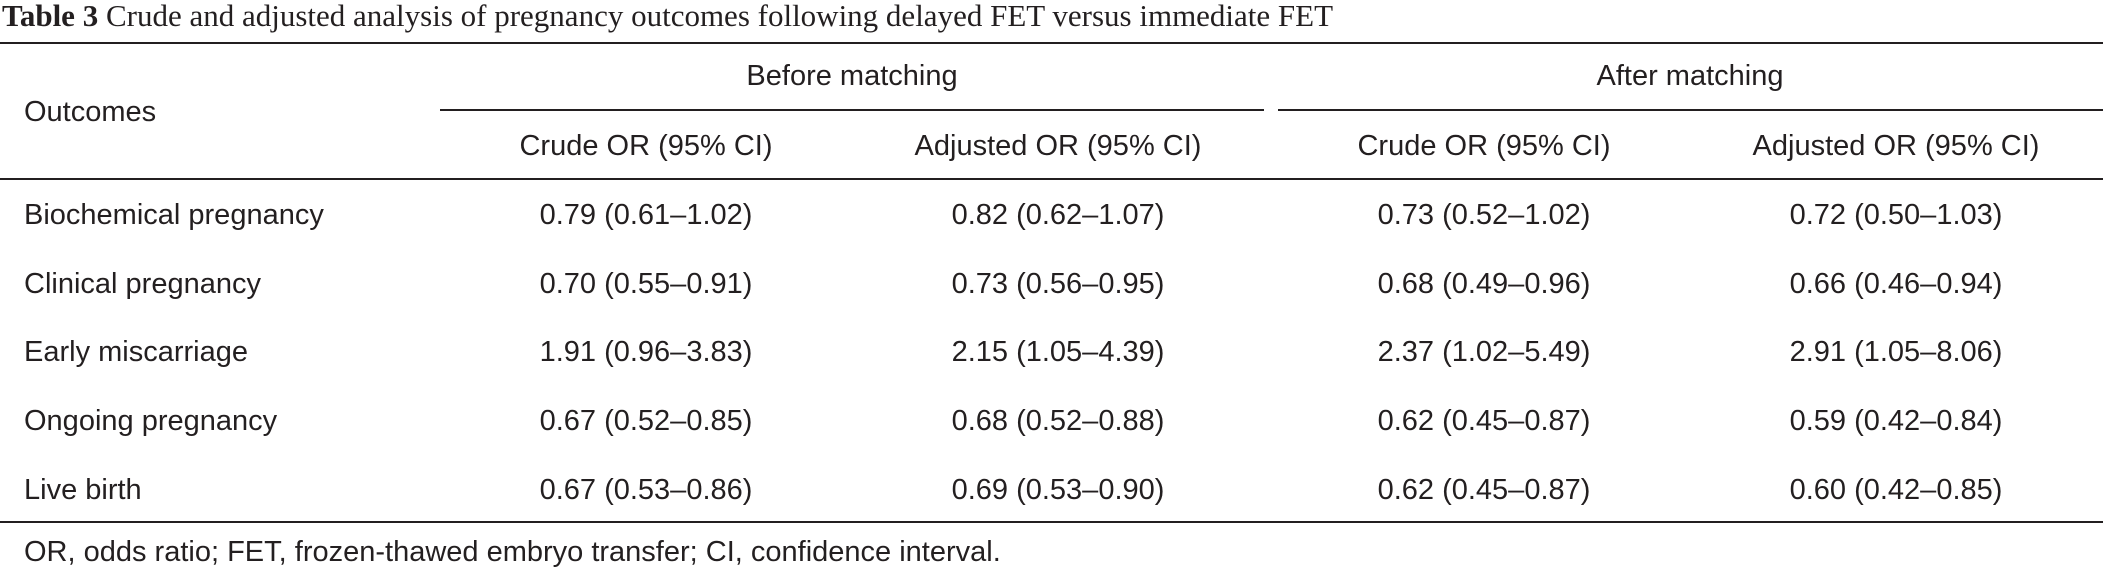 The image size is (2103, 573). What do you see at coordinates (142, 284) in the screenshot?
I see `row-label: Clinical pregnancy` at bounding box center [142, 284].